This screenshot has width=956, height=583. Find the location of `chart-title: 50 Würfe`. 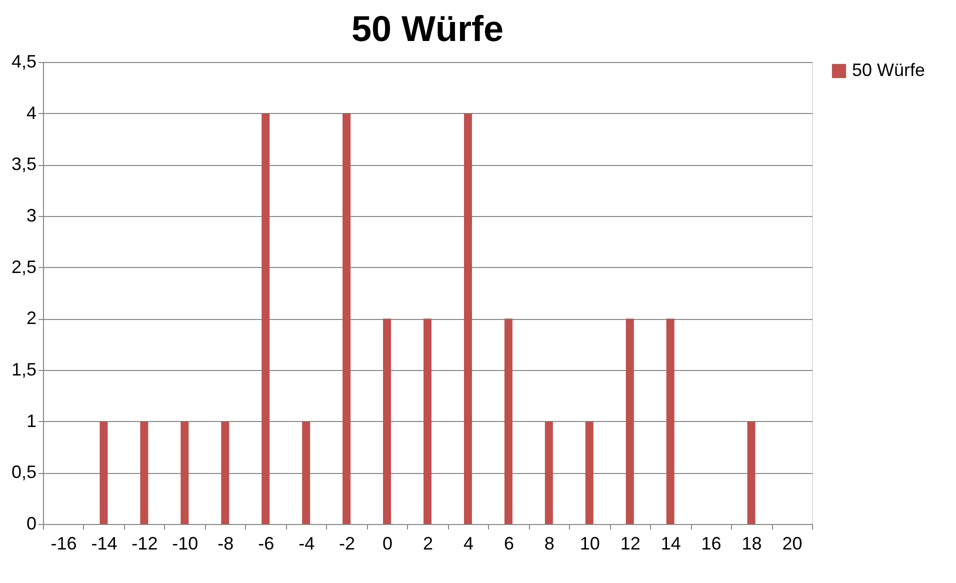

chart-title: 50 Würfe is located at coordinates (427, 28).